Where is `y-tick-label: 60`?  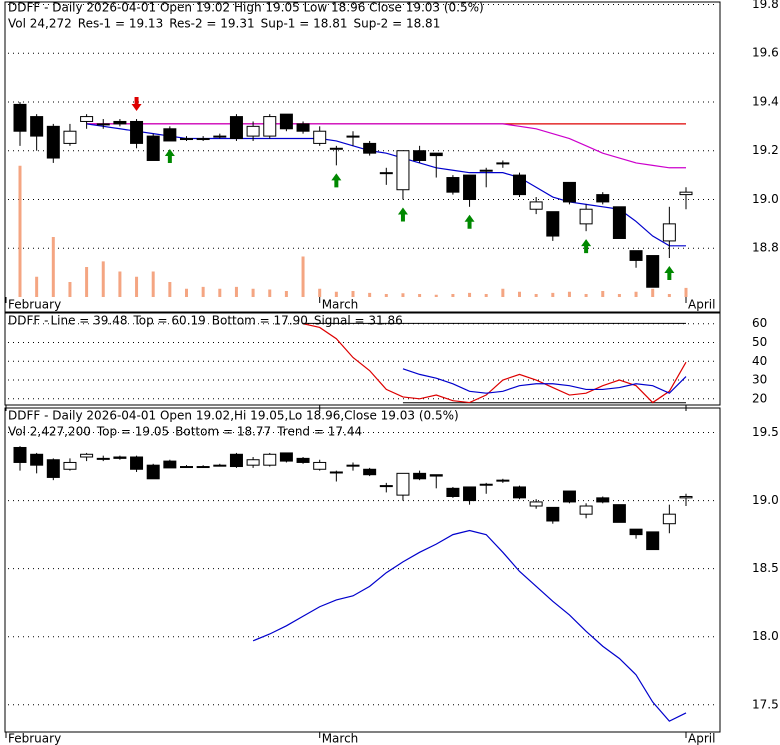
y-tick-label: 60 is located at coordinates (759, 323).